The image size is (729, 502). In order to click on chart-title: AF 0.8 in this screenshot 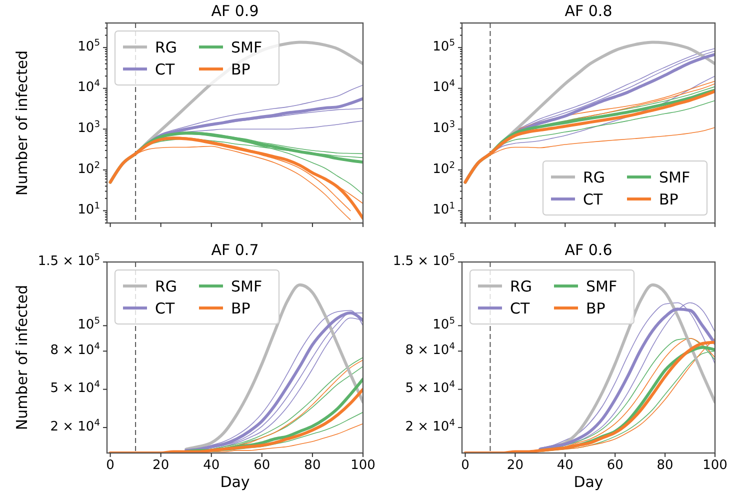, I will do `click(588, 11)`.